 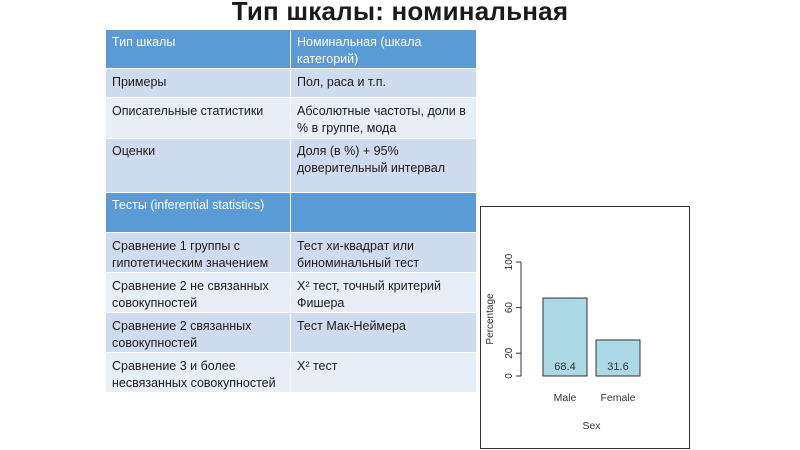 I want to click on table-cell-value: Номинальная (шкала категорий), so click(x=383, y=49).